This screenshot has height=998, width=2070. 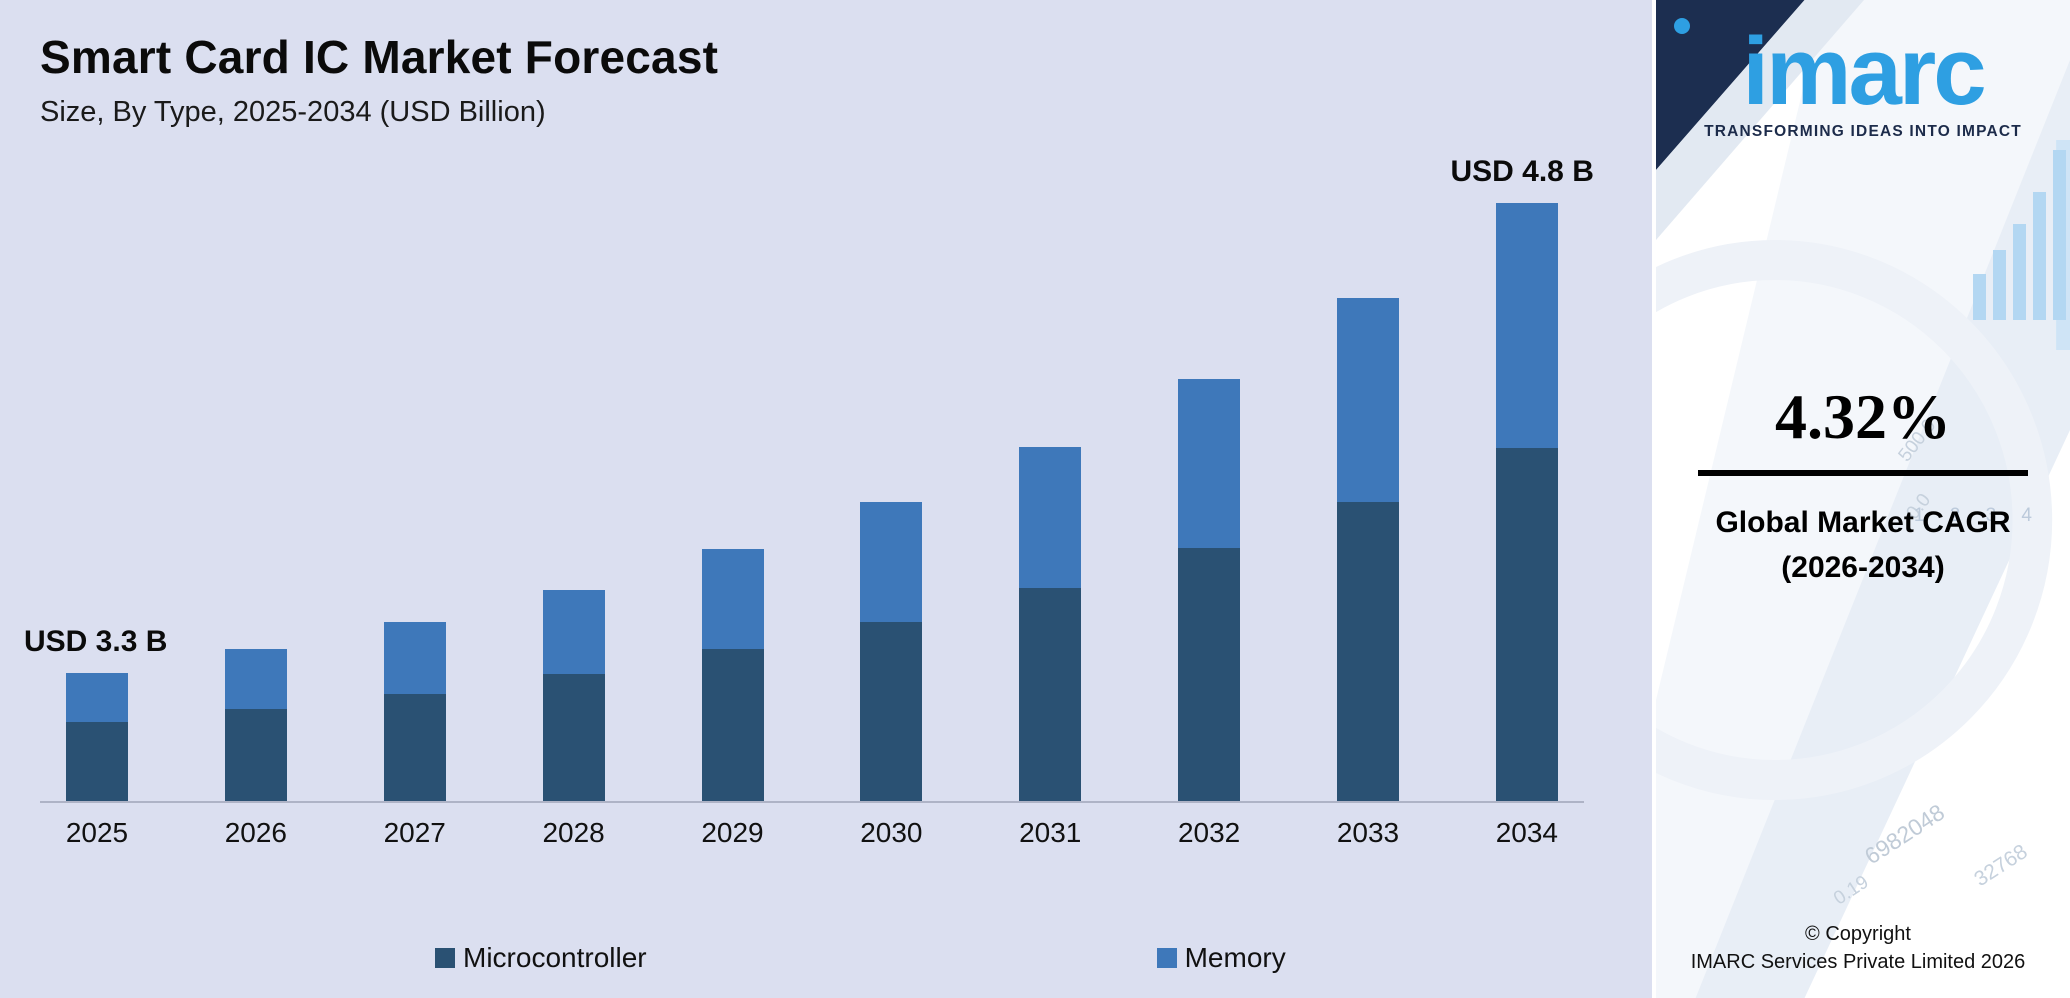 What do you see at coordinates (1527, 832) in the screenshot?
I see `x-axis-label-2034: 2034` at bounding box center [1527, 832].